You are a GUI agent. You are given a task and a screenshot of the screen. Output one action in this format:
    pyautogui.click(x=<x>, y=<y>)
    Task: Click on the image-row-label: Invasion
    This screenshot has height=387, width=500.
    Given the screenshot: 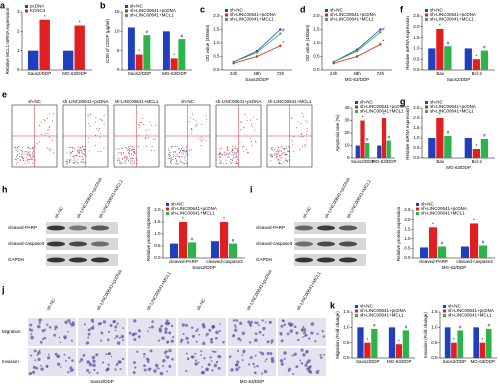 What is the action you would take?
    pyautogui.click(x=10, y=361)
    